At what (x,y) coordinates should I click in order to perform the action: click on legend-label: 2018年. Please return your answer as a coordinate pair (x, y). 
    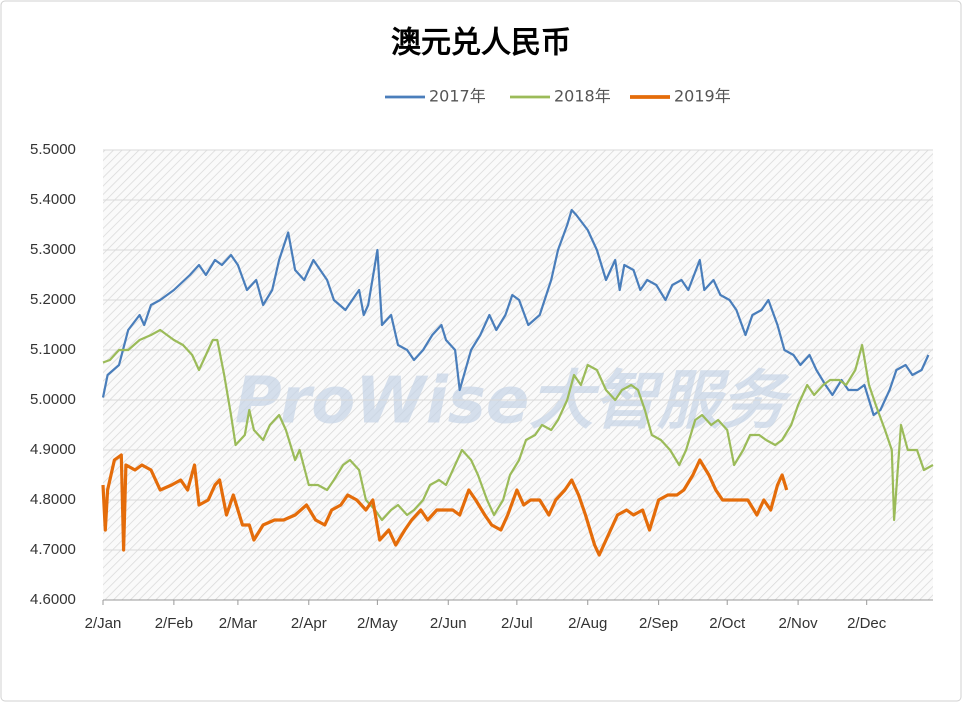
    Looking at the image, I should click on (582, 96).